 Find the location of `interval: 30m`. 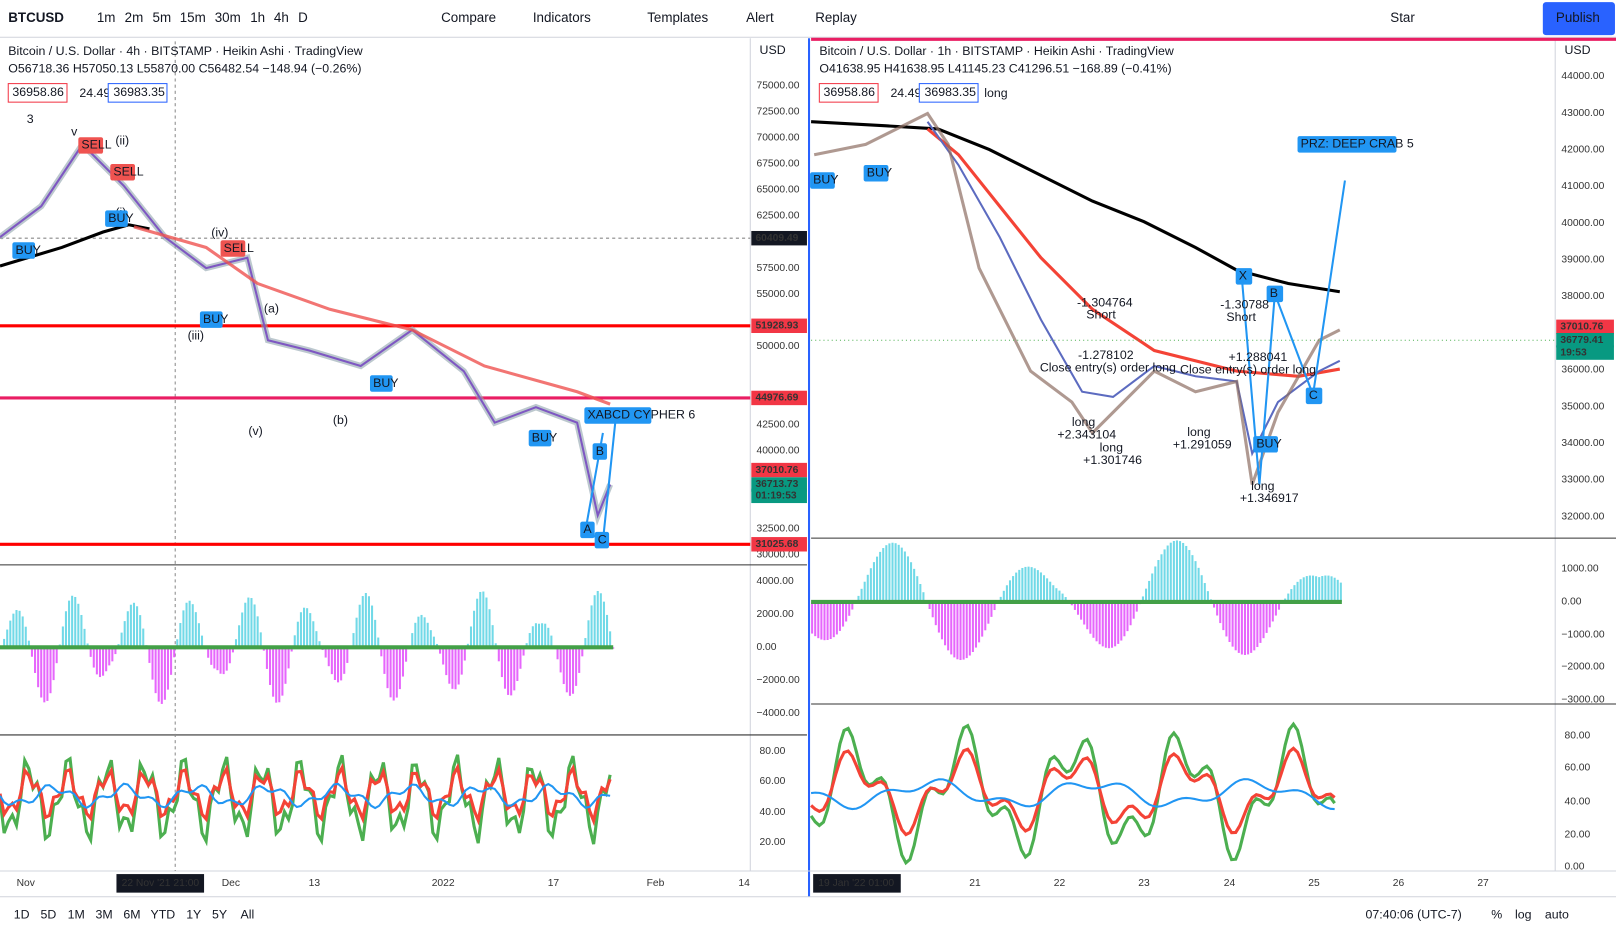

interval: 30m is located at coordinates (228, 17).